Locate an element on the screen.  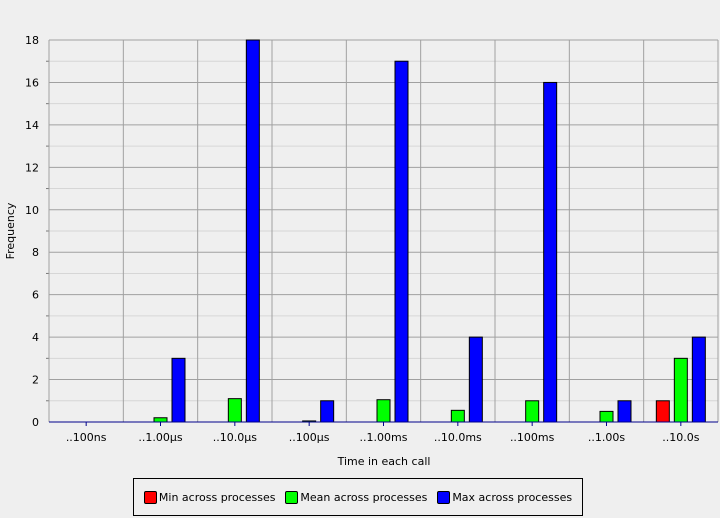
y-tick-label: 16 is located at coordinates (32, 82).